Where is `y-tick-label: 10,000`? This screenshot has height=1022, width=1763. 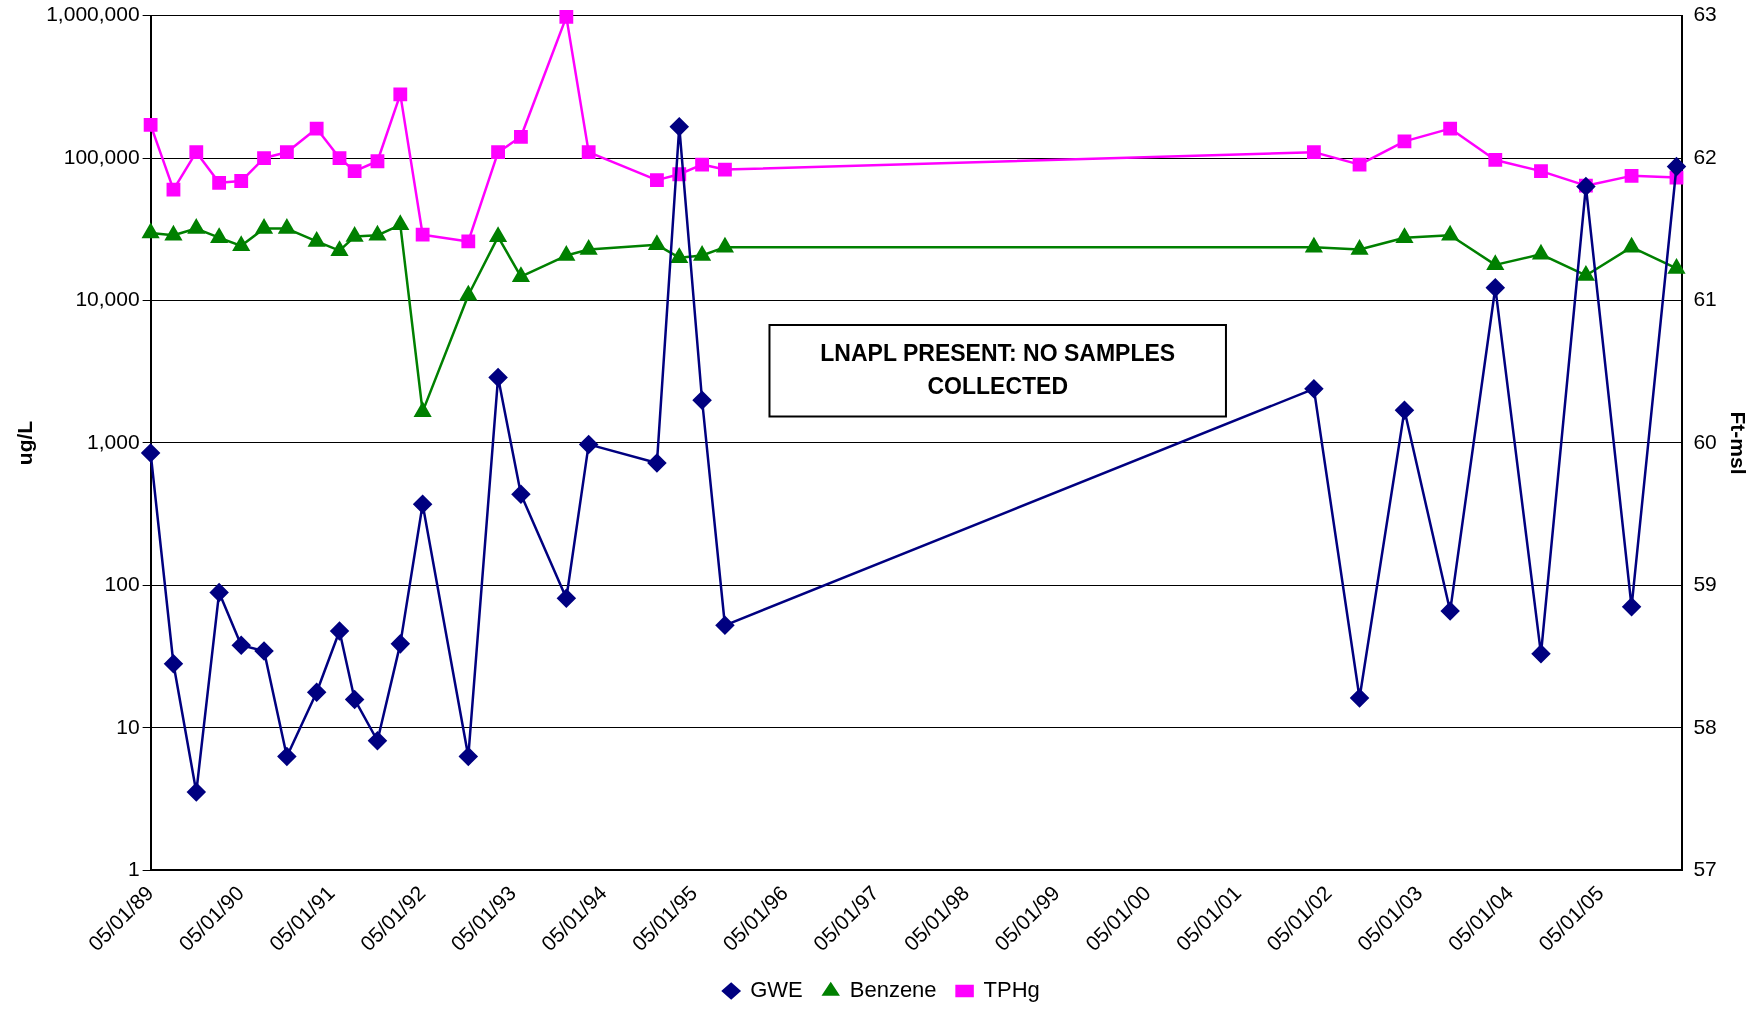 y-tick-label: 10,000 is located at coordinates (107, 299).